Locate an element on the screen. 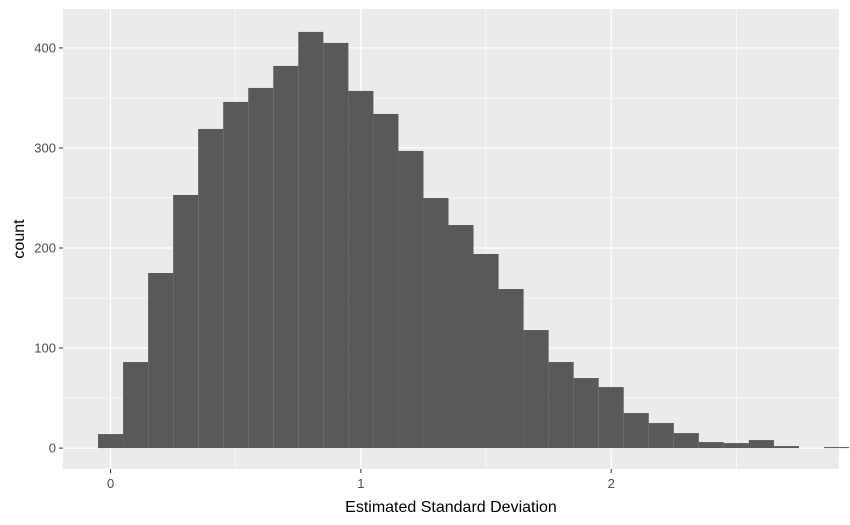  x-axis-ticks: 0 1 2 is located at coordinates (361, 480).